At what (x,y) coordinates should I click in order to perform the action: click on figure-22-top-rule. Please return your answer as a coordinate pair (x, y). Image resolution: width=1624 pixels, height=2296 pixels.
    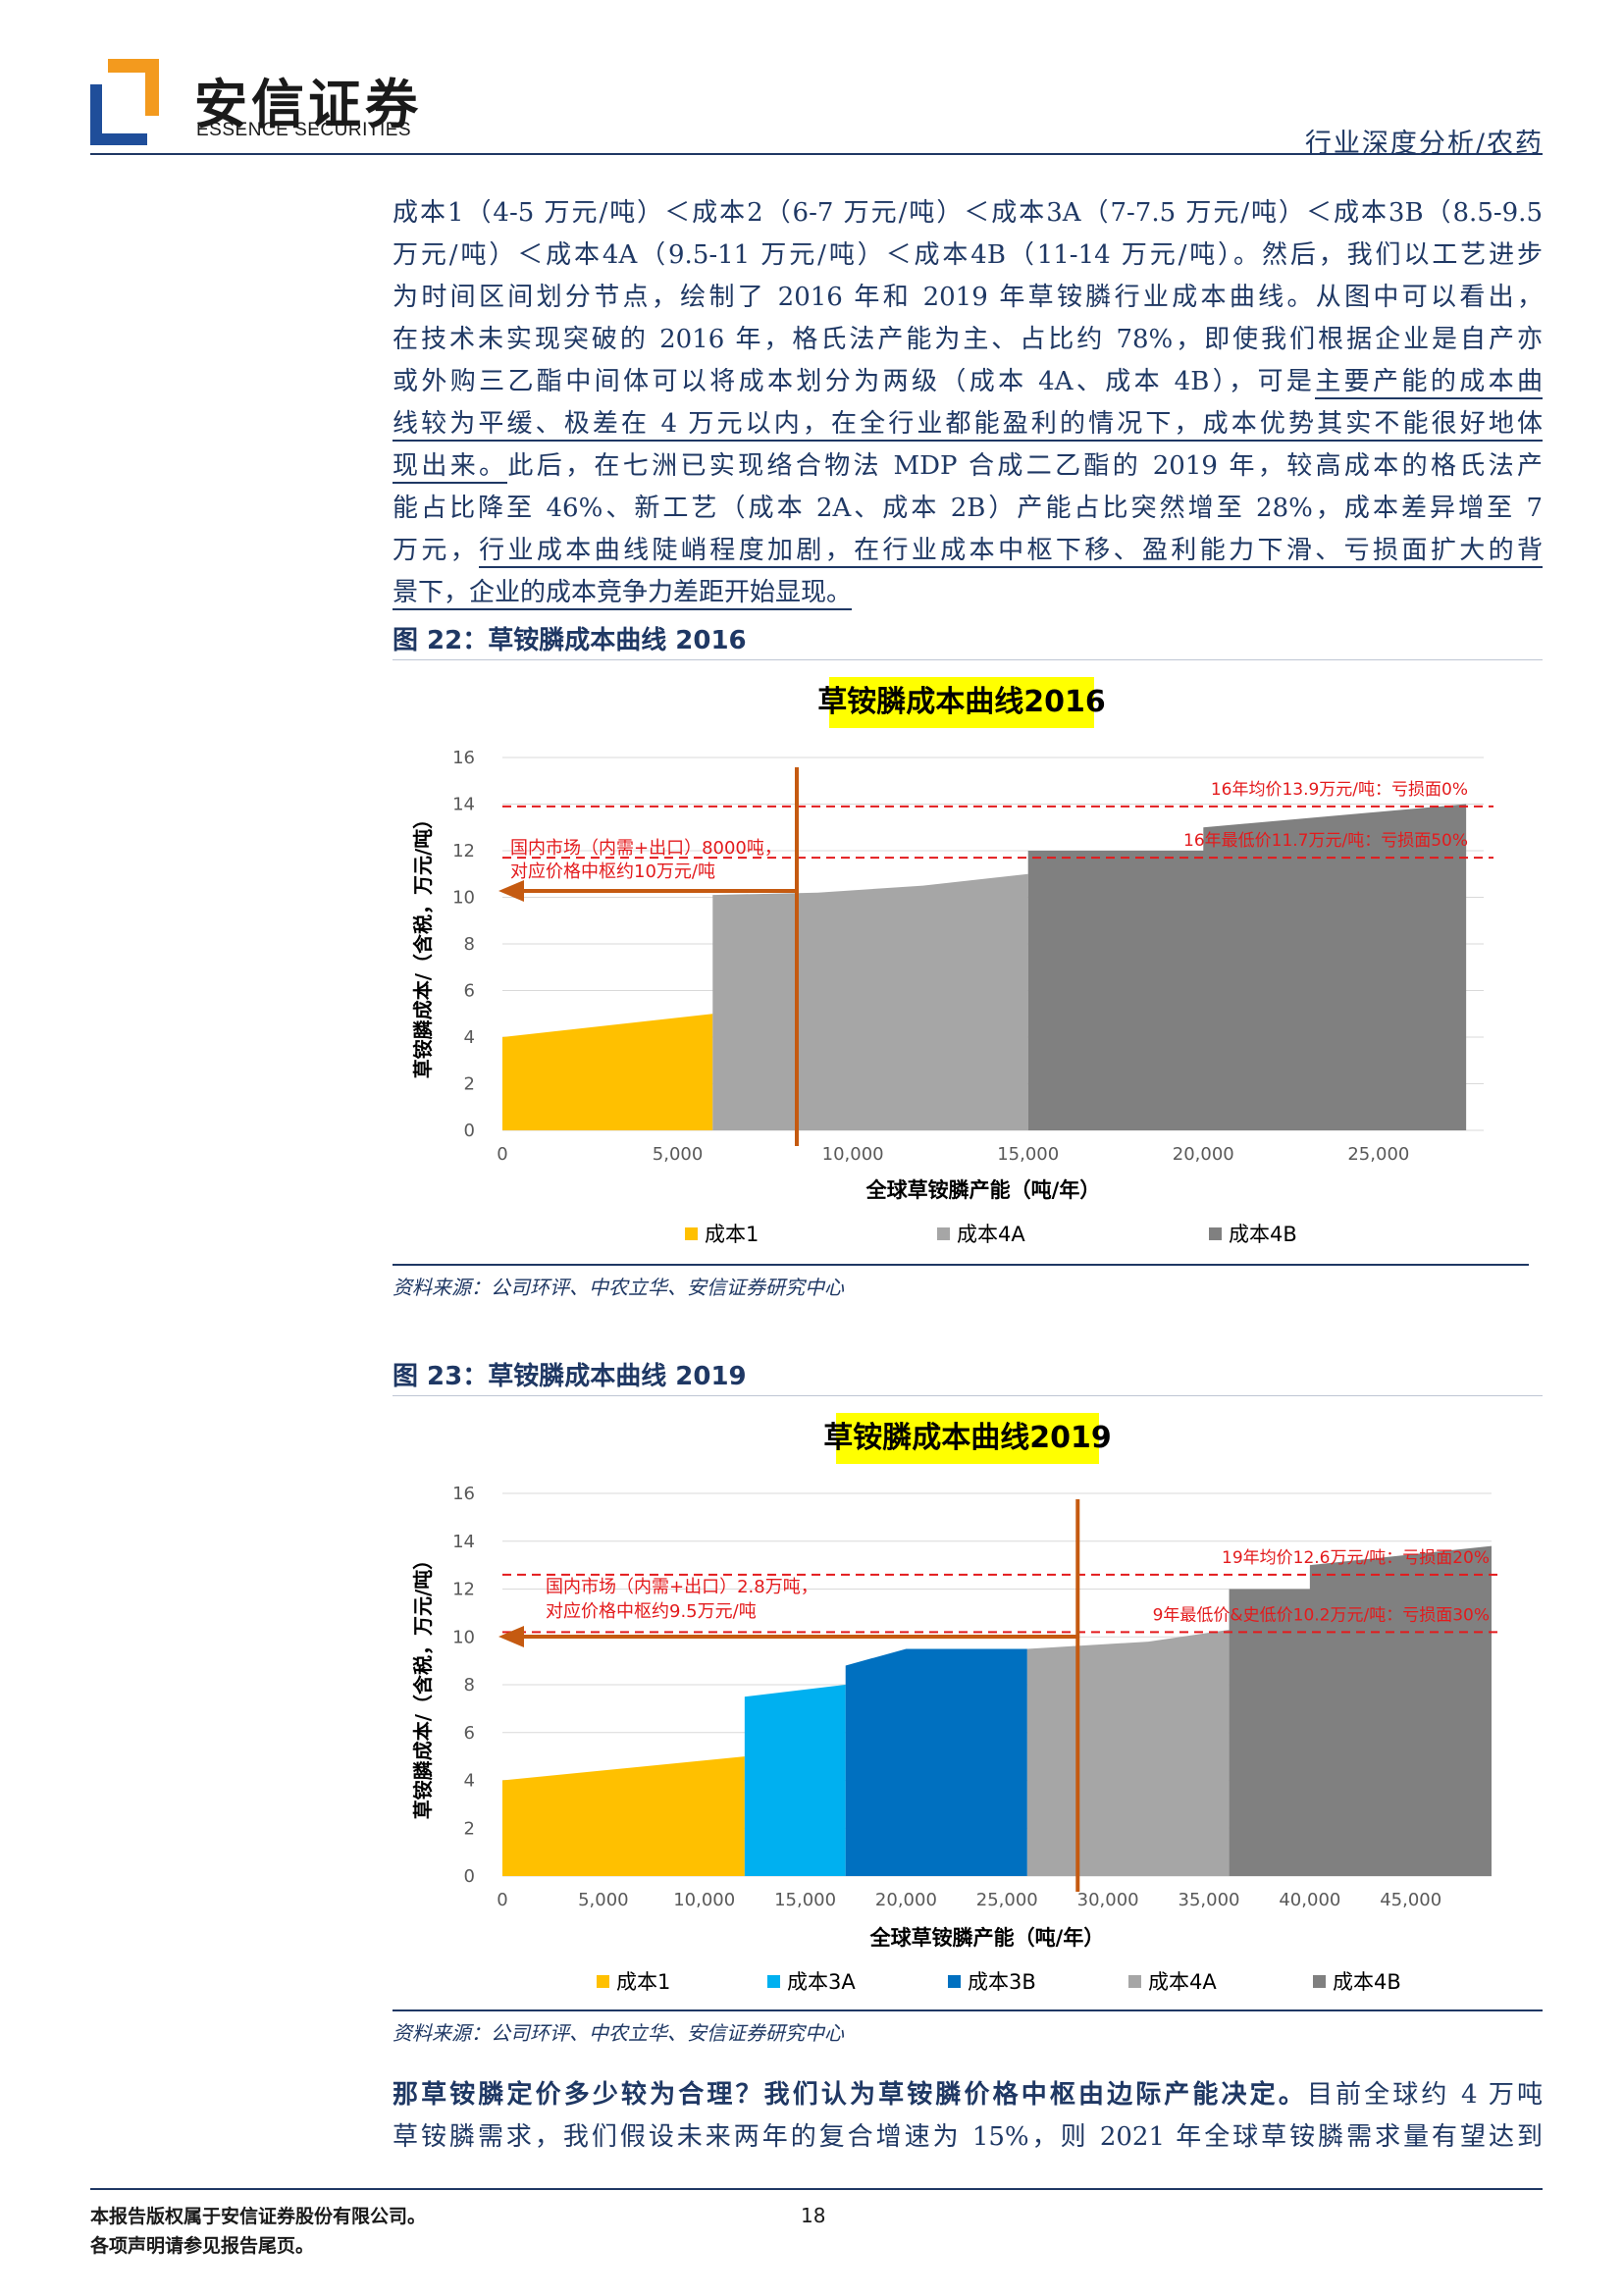
    Looking at the image, I should click on (968, 659).